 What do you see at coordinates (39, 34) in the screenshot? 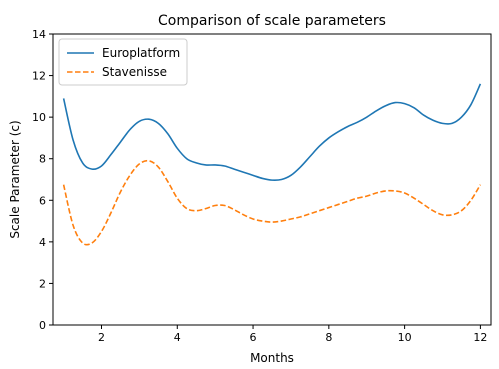
I see `y-tick-label: 14` at bounding box center [39, 34].